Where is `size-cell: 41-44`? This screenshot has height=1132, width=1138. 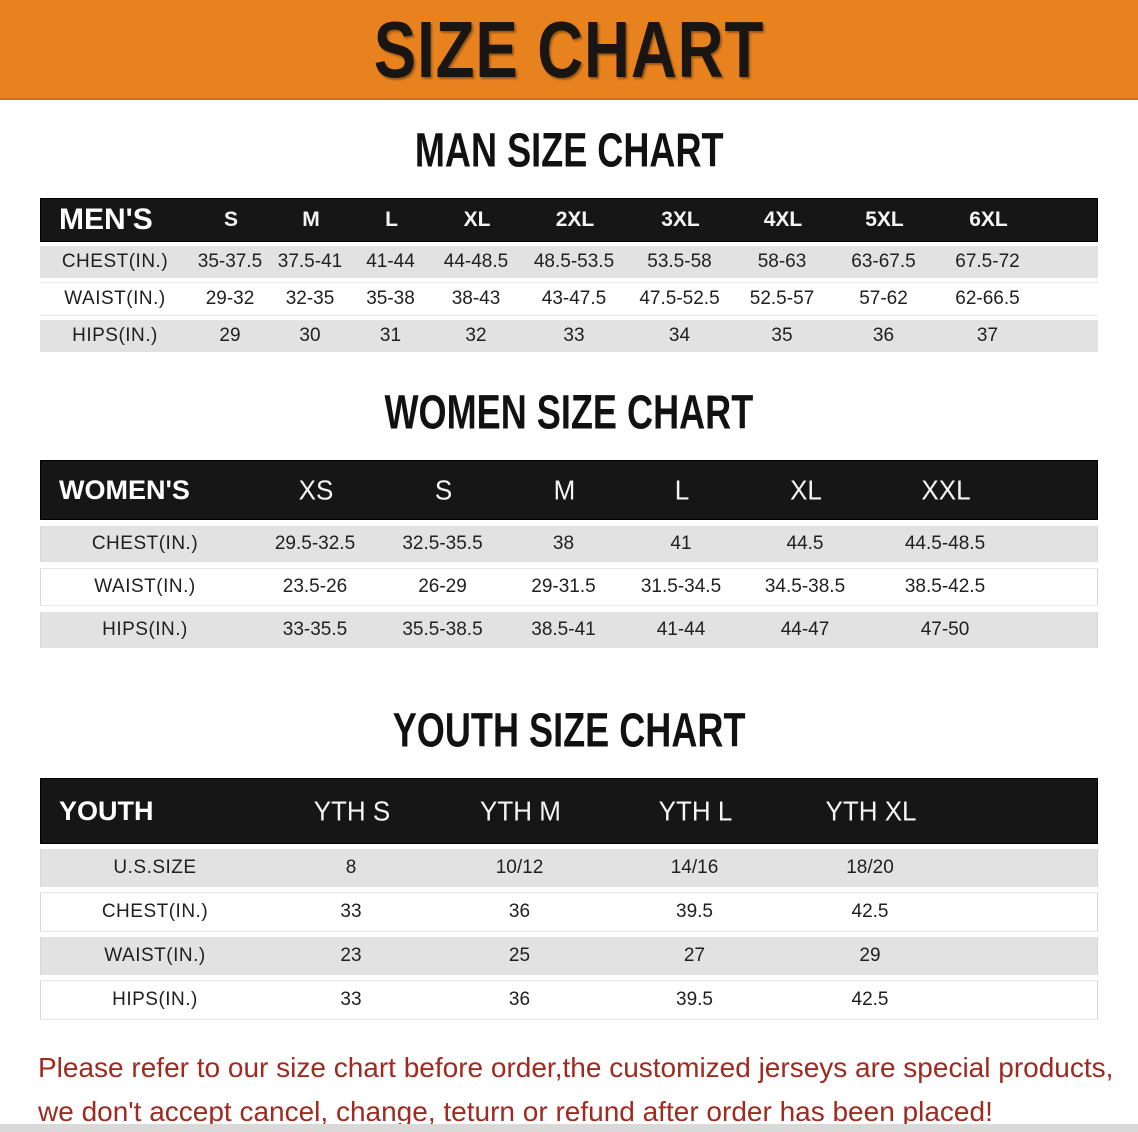
size-cell: 41-44 is located at coordinates (390, 261).